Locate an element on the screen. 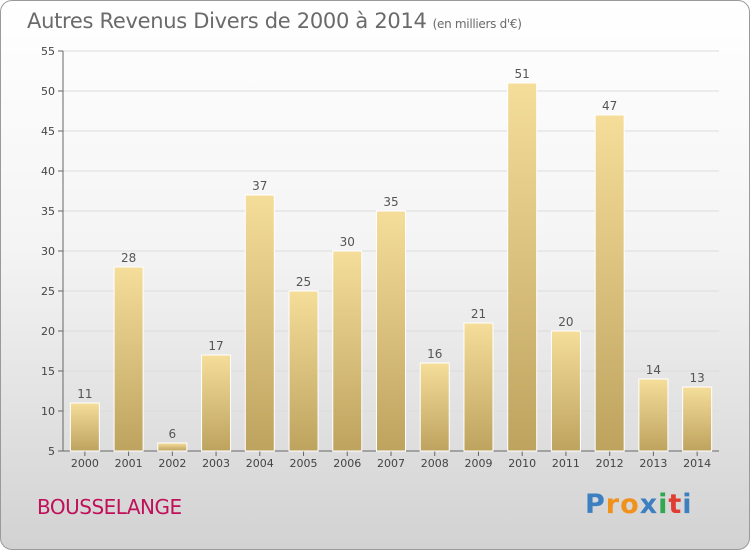 The height and width of the screenshot is (550, 750). y-tick-label: 10 is located at coordinates (48, 411).